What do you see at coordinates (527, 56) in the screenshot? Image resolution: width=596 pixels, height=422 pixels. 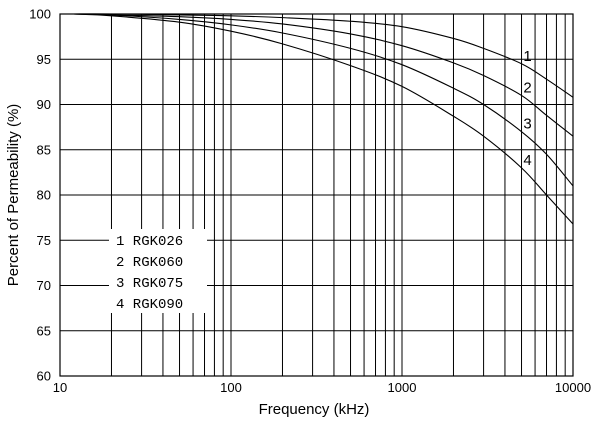 I see `curve-label-1: 1` at bounding box center [527, 56].